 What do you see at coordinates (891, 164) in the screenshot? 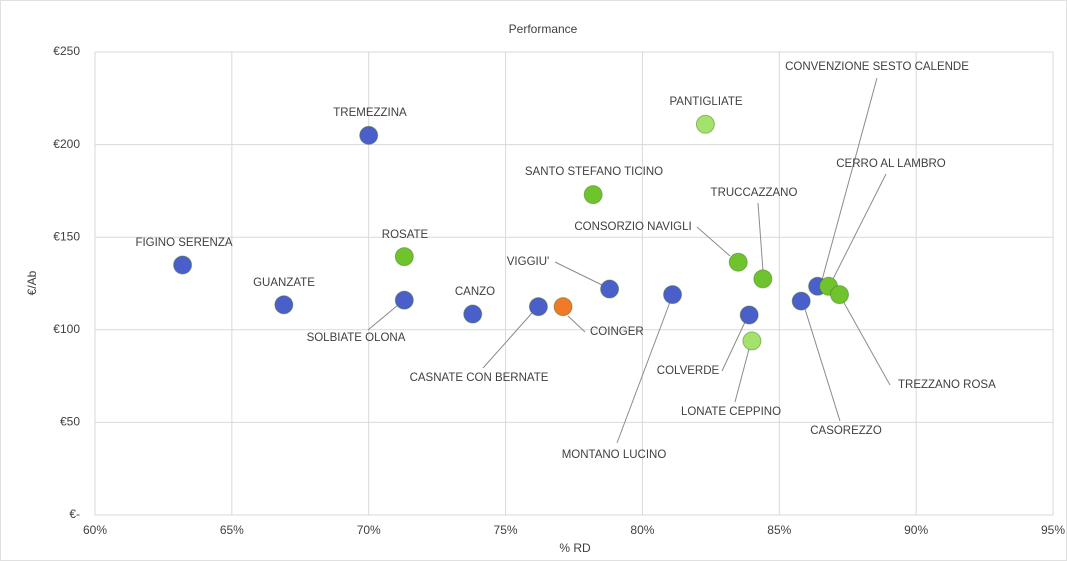
I see `point-label: CERRO AL LAMBRO` at bounding box center [891, 164].